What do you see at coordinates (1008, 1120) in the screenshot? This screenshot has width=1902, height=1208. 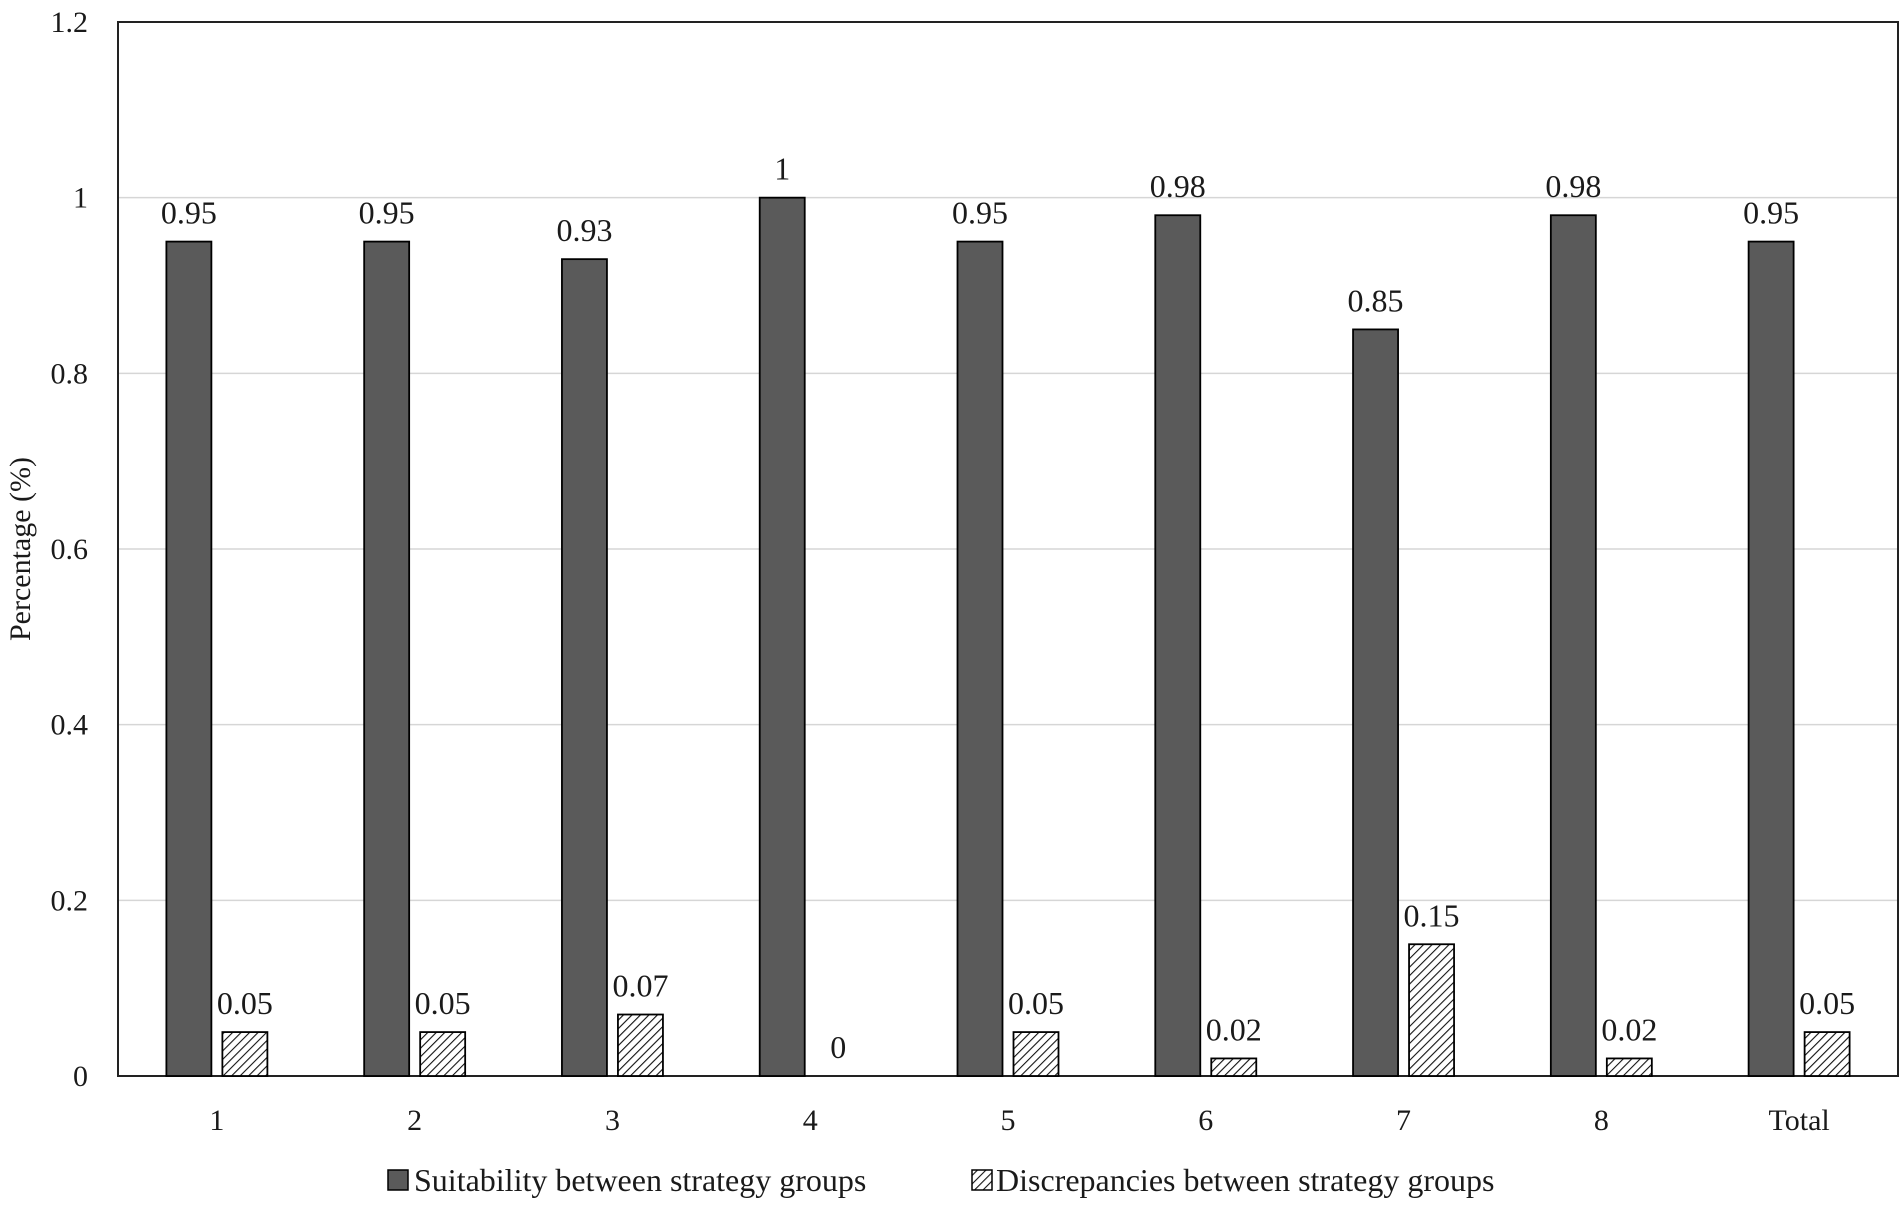 I see `x-tick-label: 5` at bounding box center [1008, 1120].